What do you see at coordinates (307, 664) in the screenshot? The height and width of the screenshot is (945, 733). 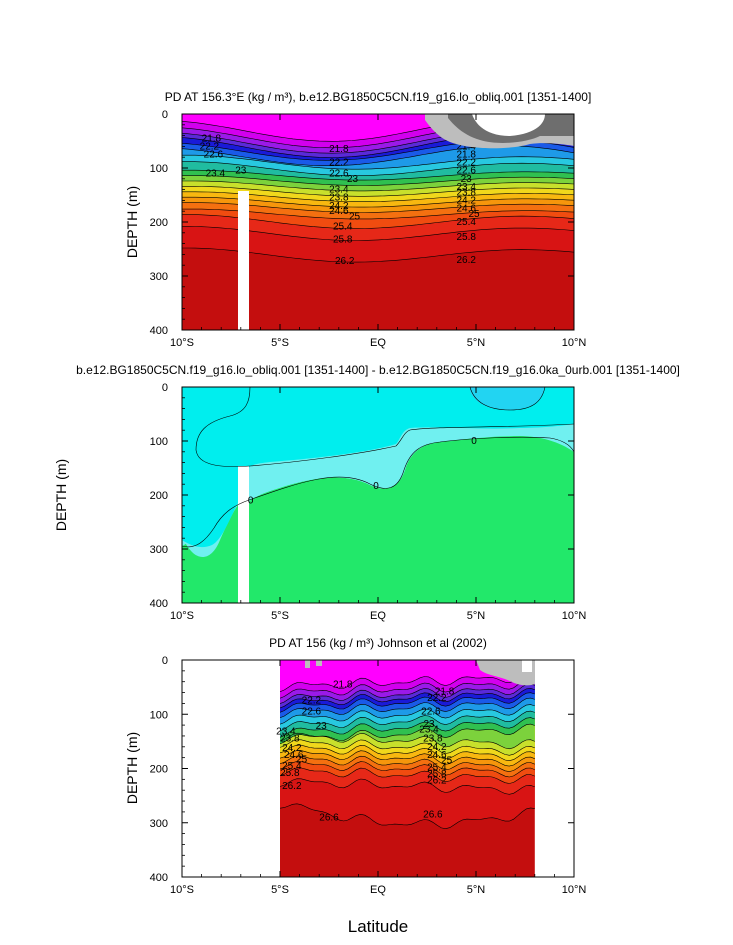 I see `panel-3-missing-a` at bounding box center [307, 664].